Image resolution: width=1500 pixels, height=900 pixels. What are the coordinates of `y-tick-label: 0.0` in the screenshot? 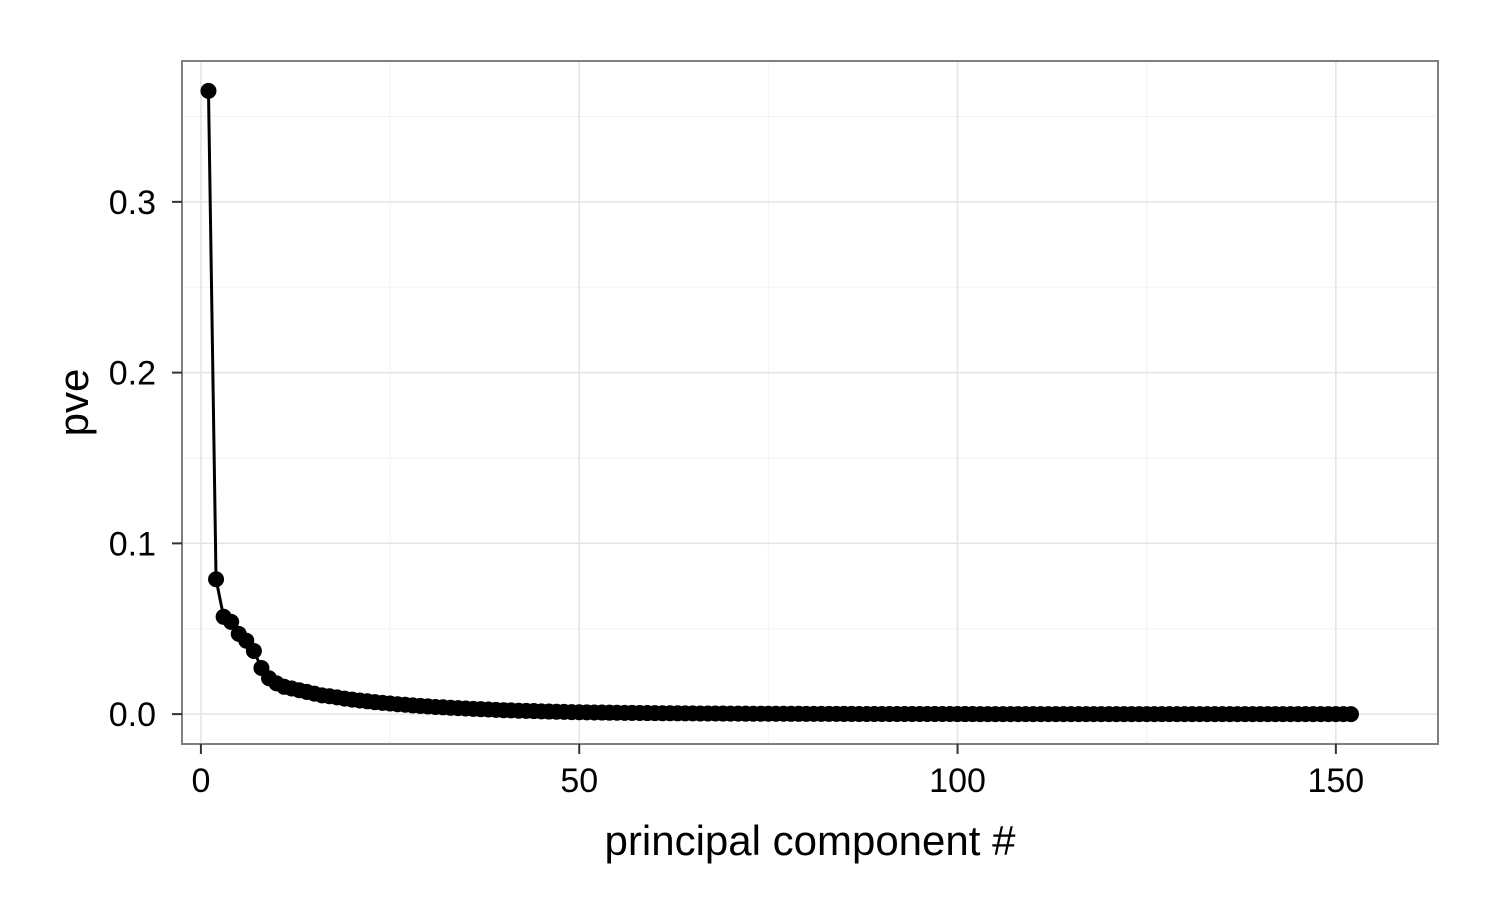 It's located at (132, 715).